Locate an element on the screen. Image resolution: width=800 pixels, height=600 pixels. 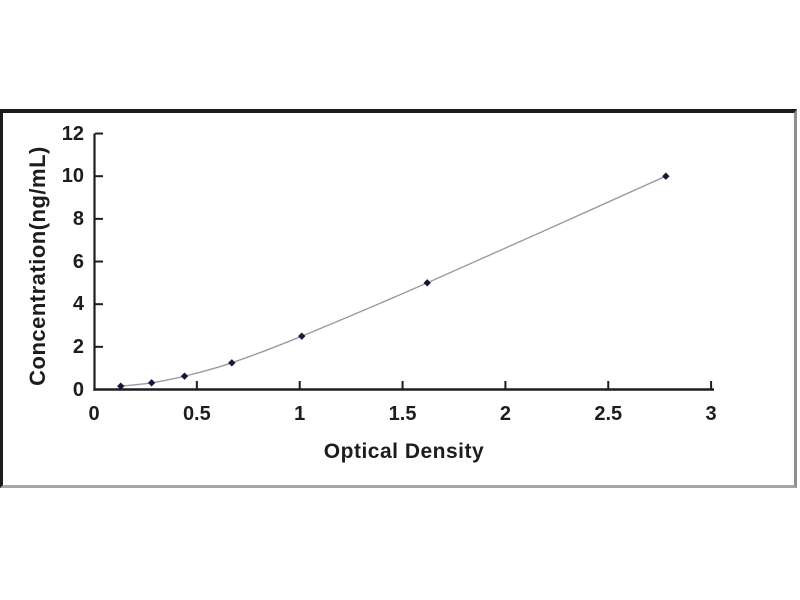
y-tick-label: 2 is located at coordinates (78, 346).